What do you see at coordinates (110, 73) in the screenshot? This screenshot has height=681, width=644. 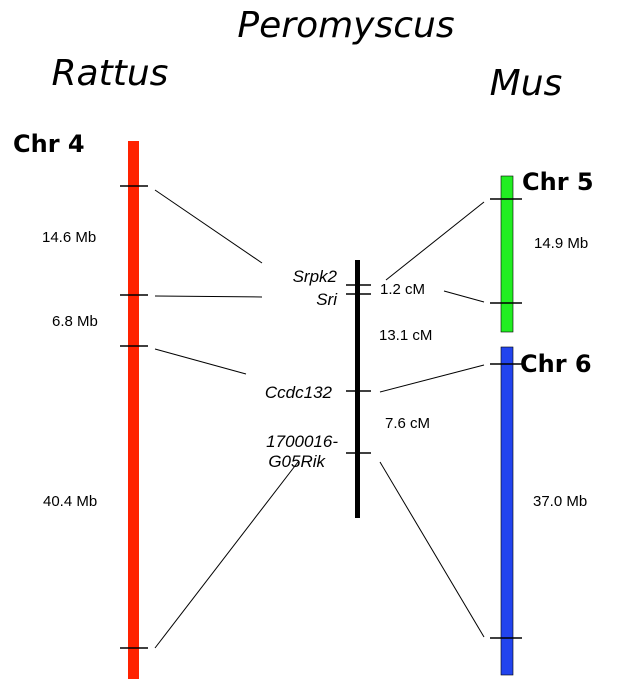 I see `species-rattus-title: Rattus` at bounding box center [110, 73].